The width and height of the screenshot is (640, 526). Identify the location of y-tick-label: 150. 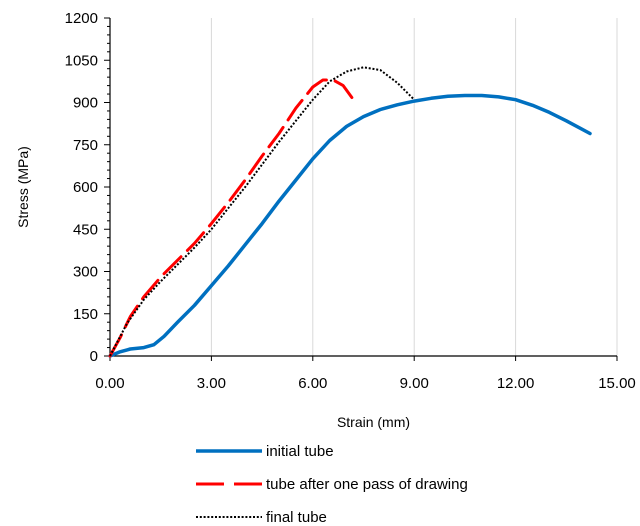
(85, 314).